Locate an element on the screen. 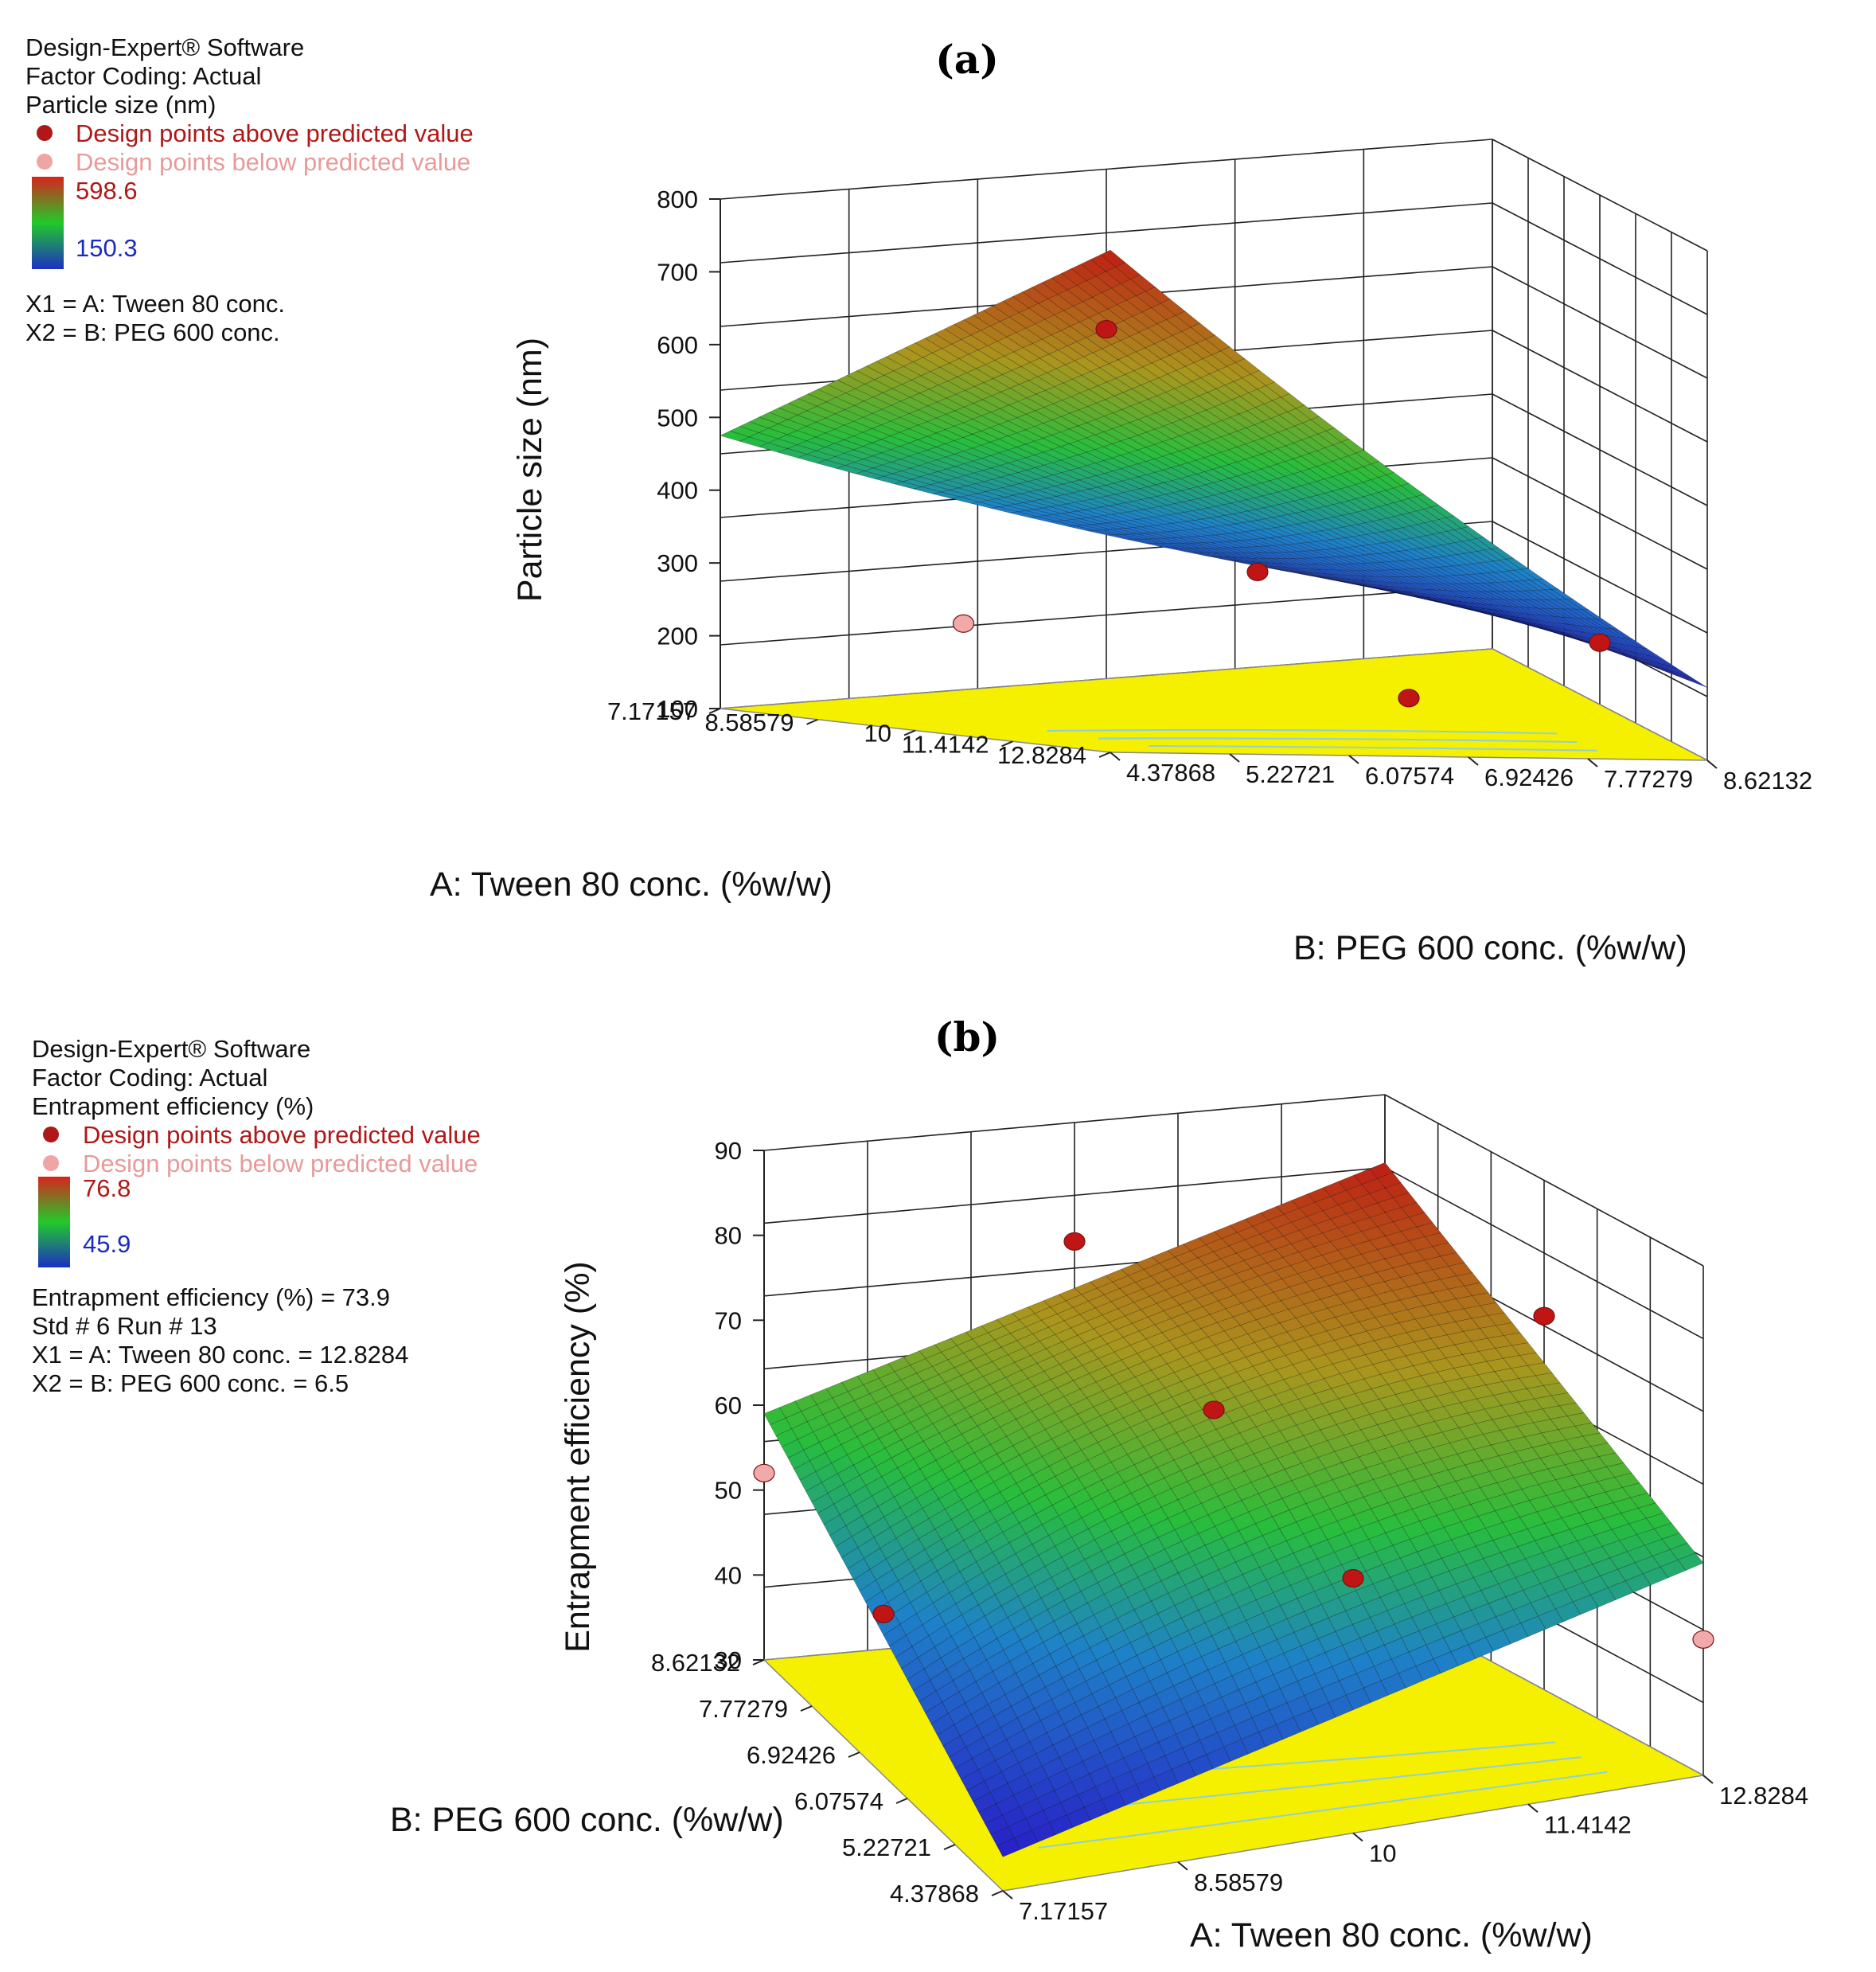  undefined-surface is located at coordinates (1214, 468).